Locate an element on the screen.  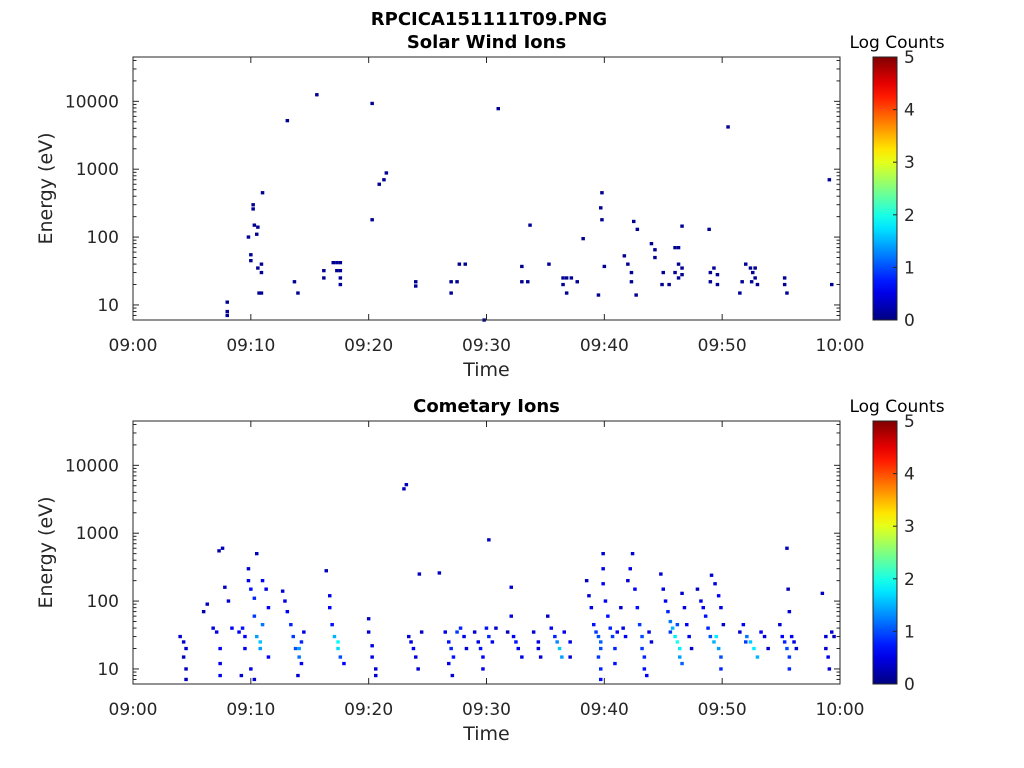
colorbar-label: Log Counts is located at coordinates (896, 43).